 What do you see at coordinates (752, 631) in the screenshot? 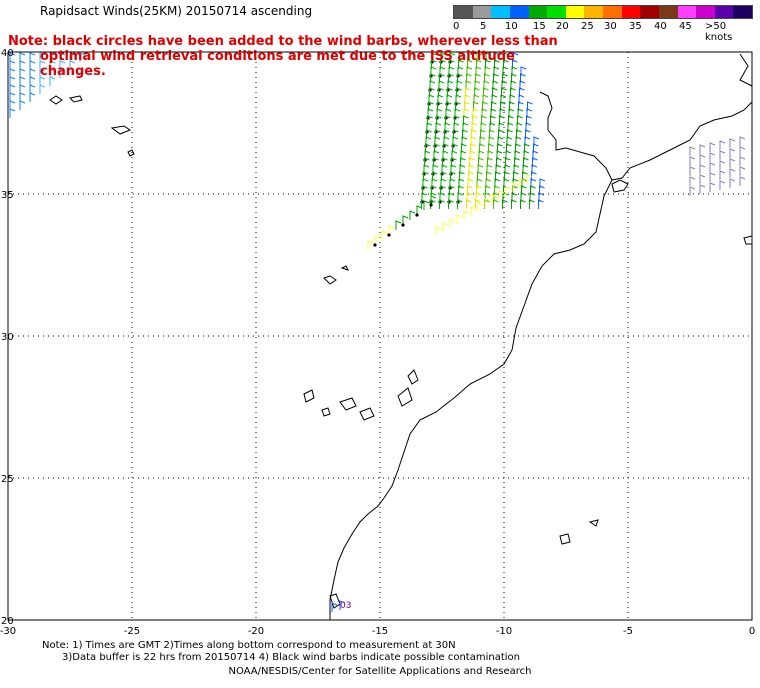
I see `lon-tick-label: 0` at bounding box center [752, 631].